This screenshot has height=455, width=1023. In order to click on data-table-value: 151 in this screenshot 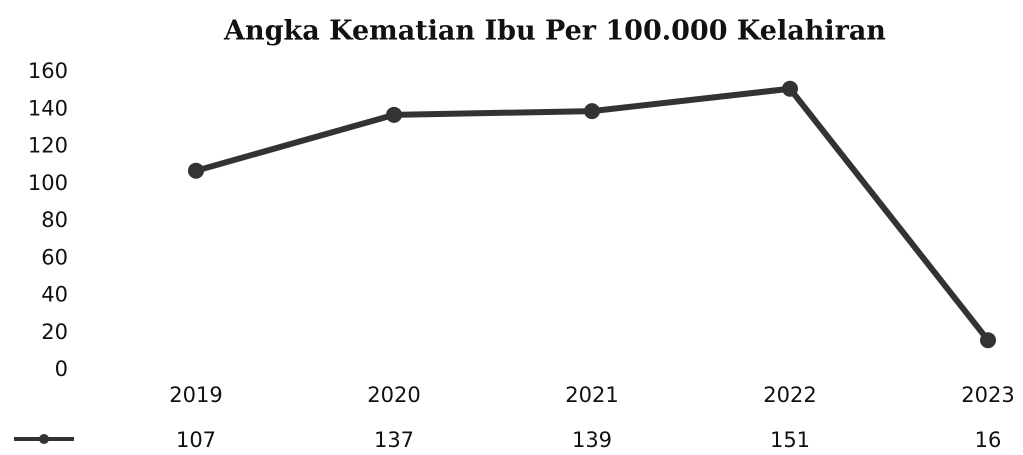, I will do `click(790, 440)`.